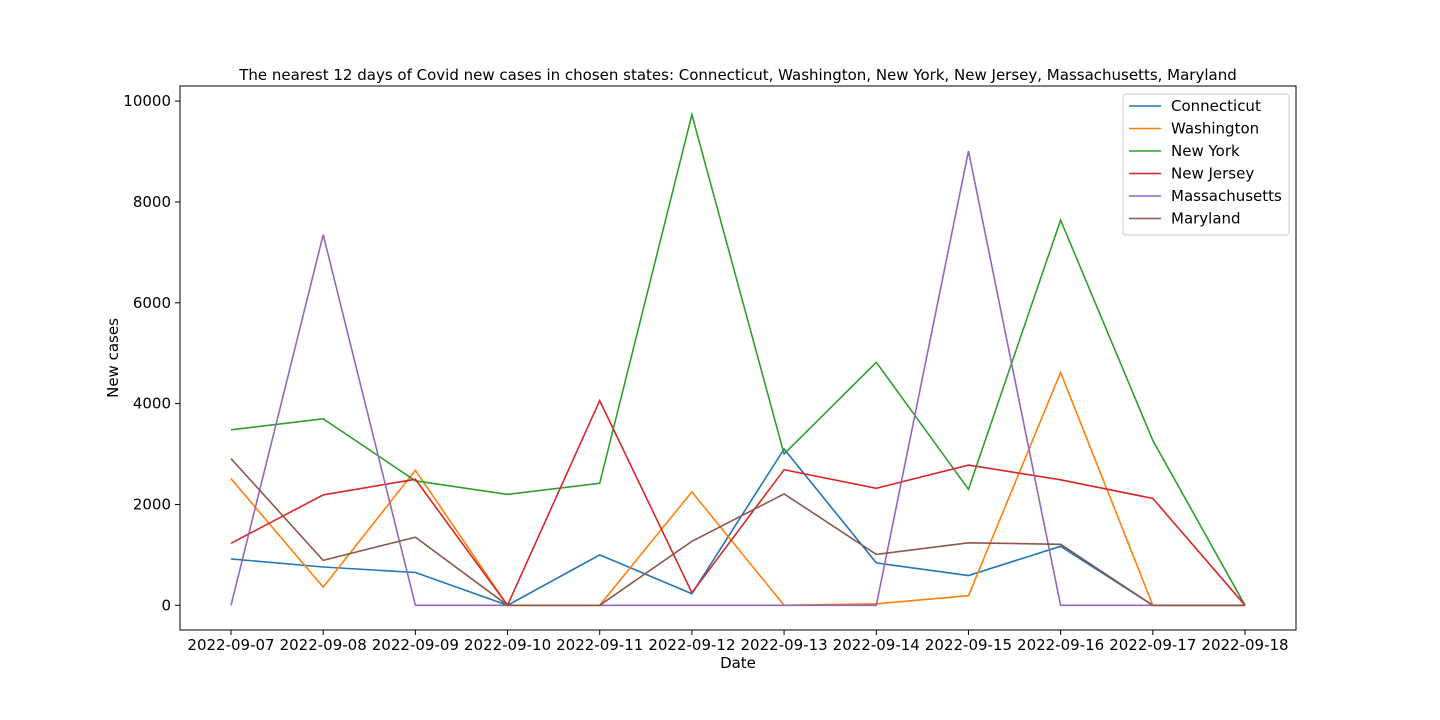  I want to click on x-tick-label: 2022-09-18, so click(1244, 645).